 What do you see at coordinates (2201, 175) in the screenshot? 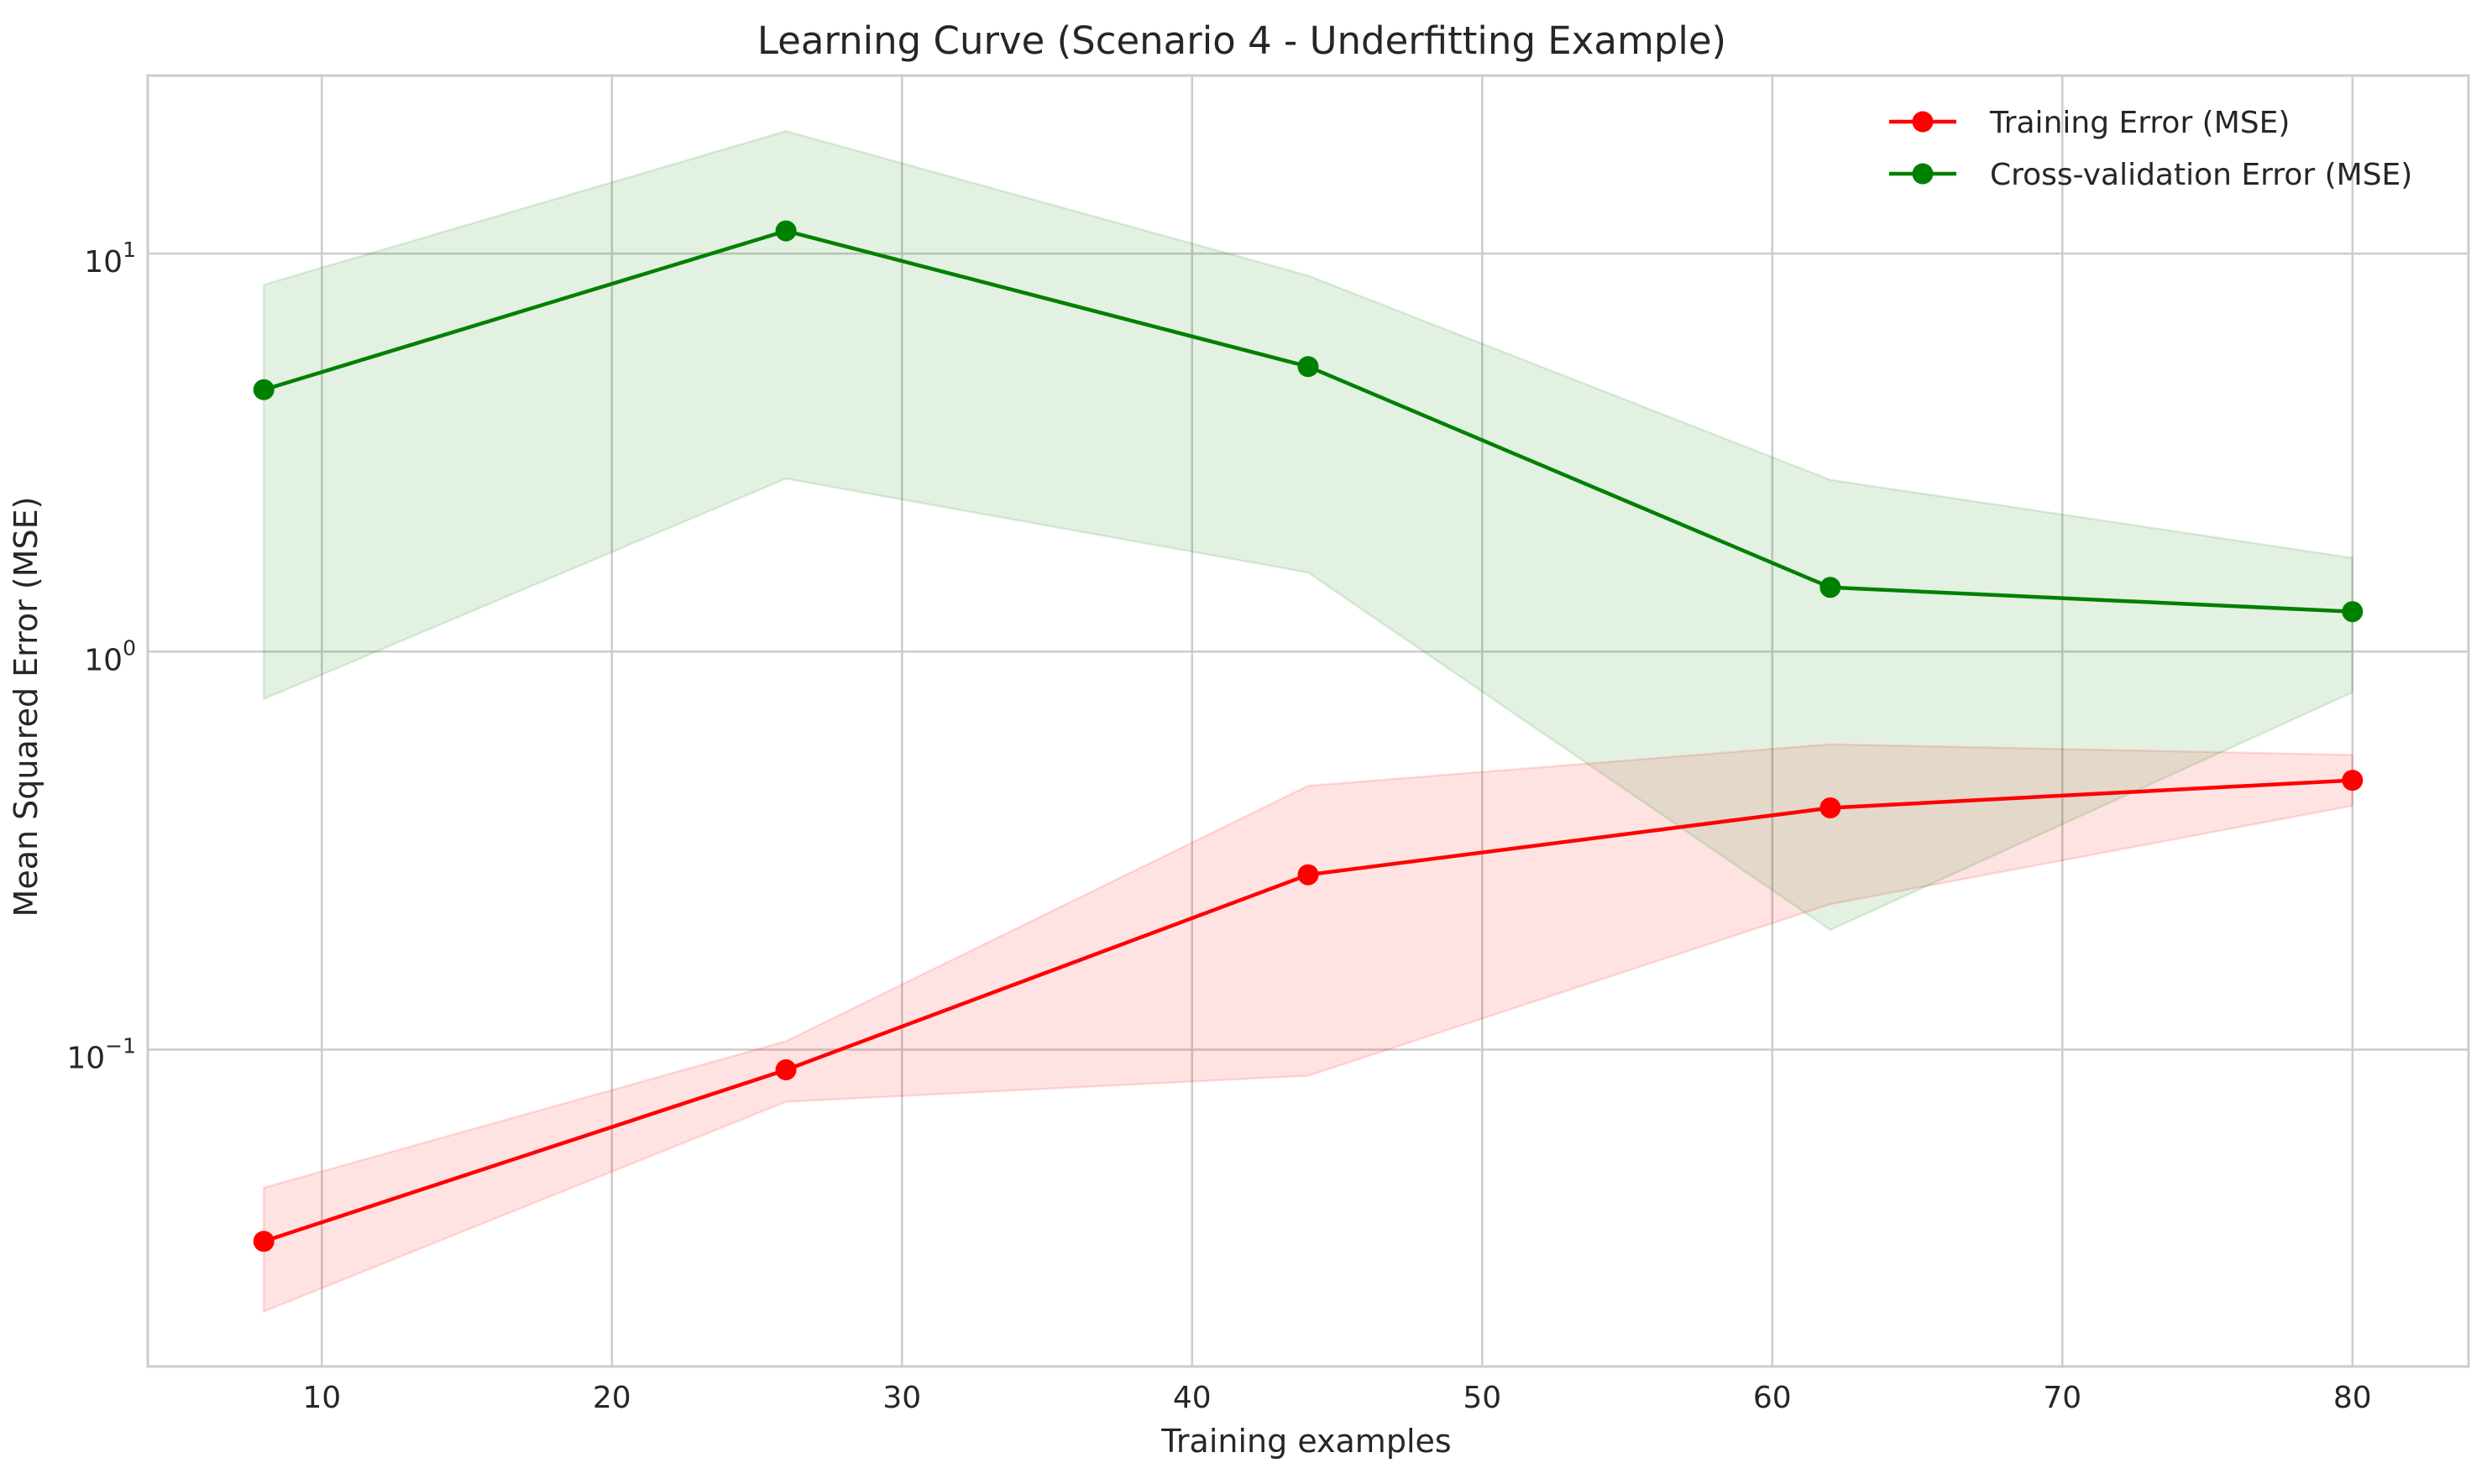
I see `legend-label-1: Cross-validation Error (MSE)` at bounding box center [2201, 175].